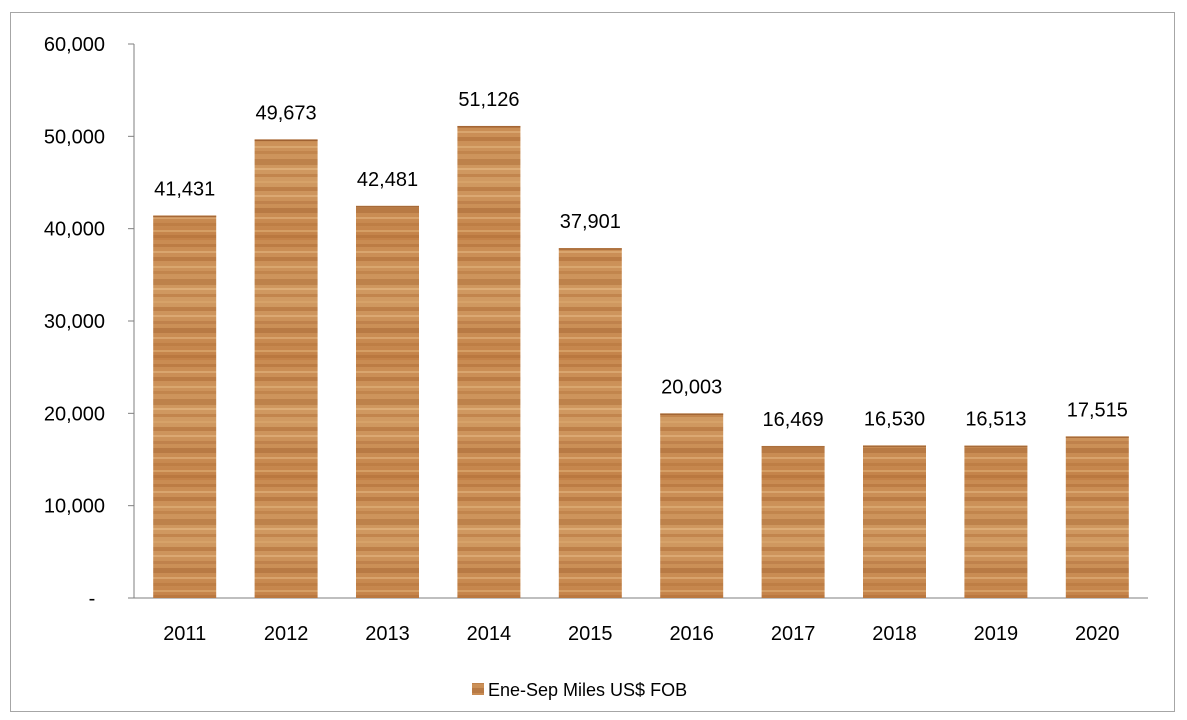 Image resolution: width=1187 pixels, height=720 pixels. What do you see at coordinates (590, 222) in the screenshot?
I see `data-label: 37,901` at bounding box center [590, 222].